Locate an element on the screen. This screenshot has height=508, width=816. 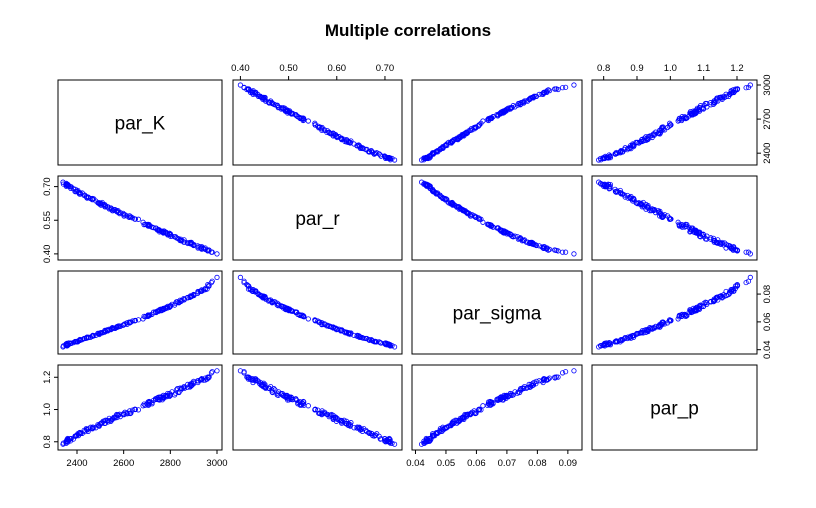
panel-par_K-vs-par_sigma is located at coordinates (497, 122).